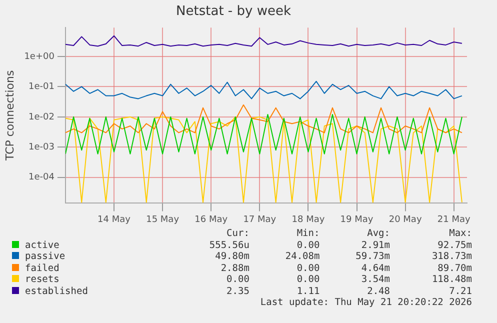  Describe the element at coordinates (454, 245) in the screenshot. I see `text: 92.75m` at that location.